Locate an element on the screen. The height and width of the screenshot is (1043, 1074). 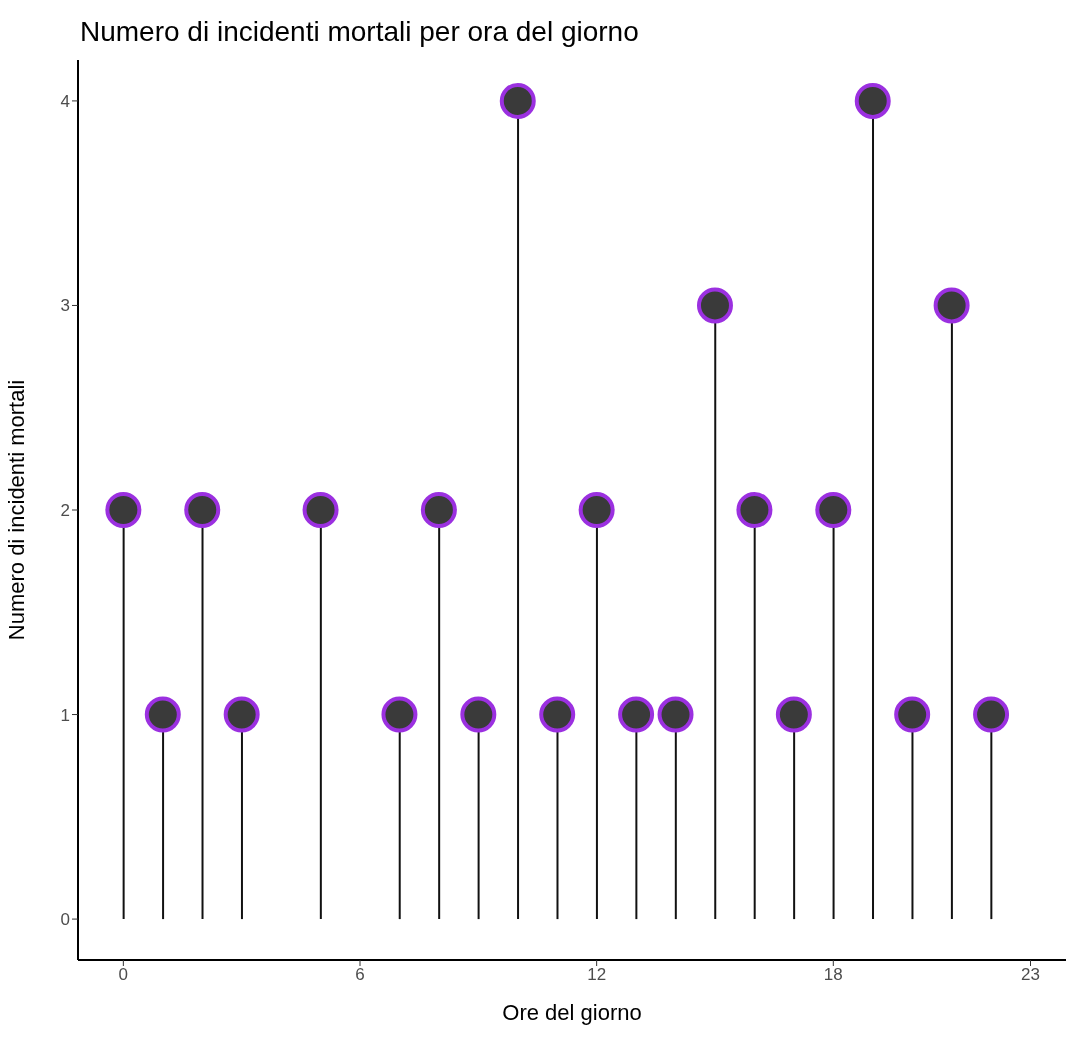
x-tick-label: 6 is located at coordinates (360, 975).